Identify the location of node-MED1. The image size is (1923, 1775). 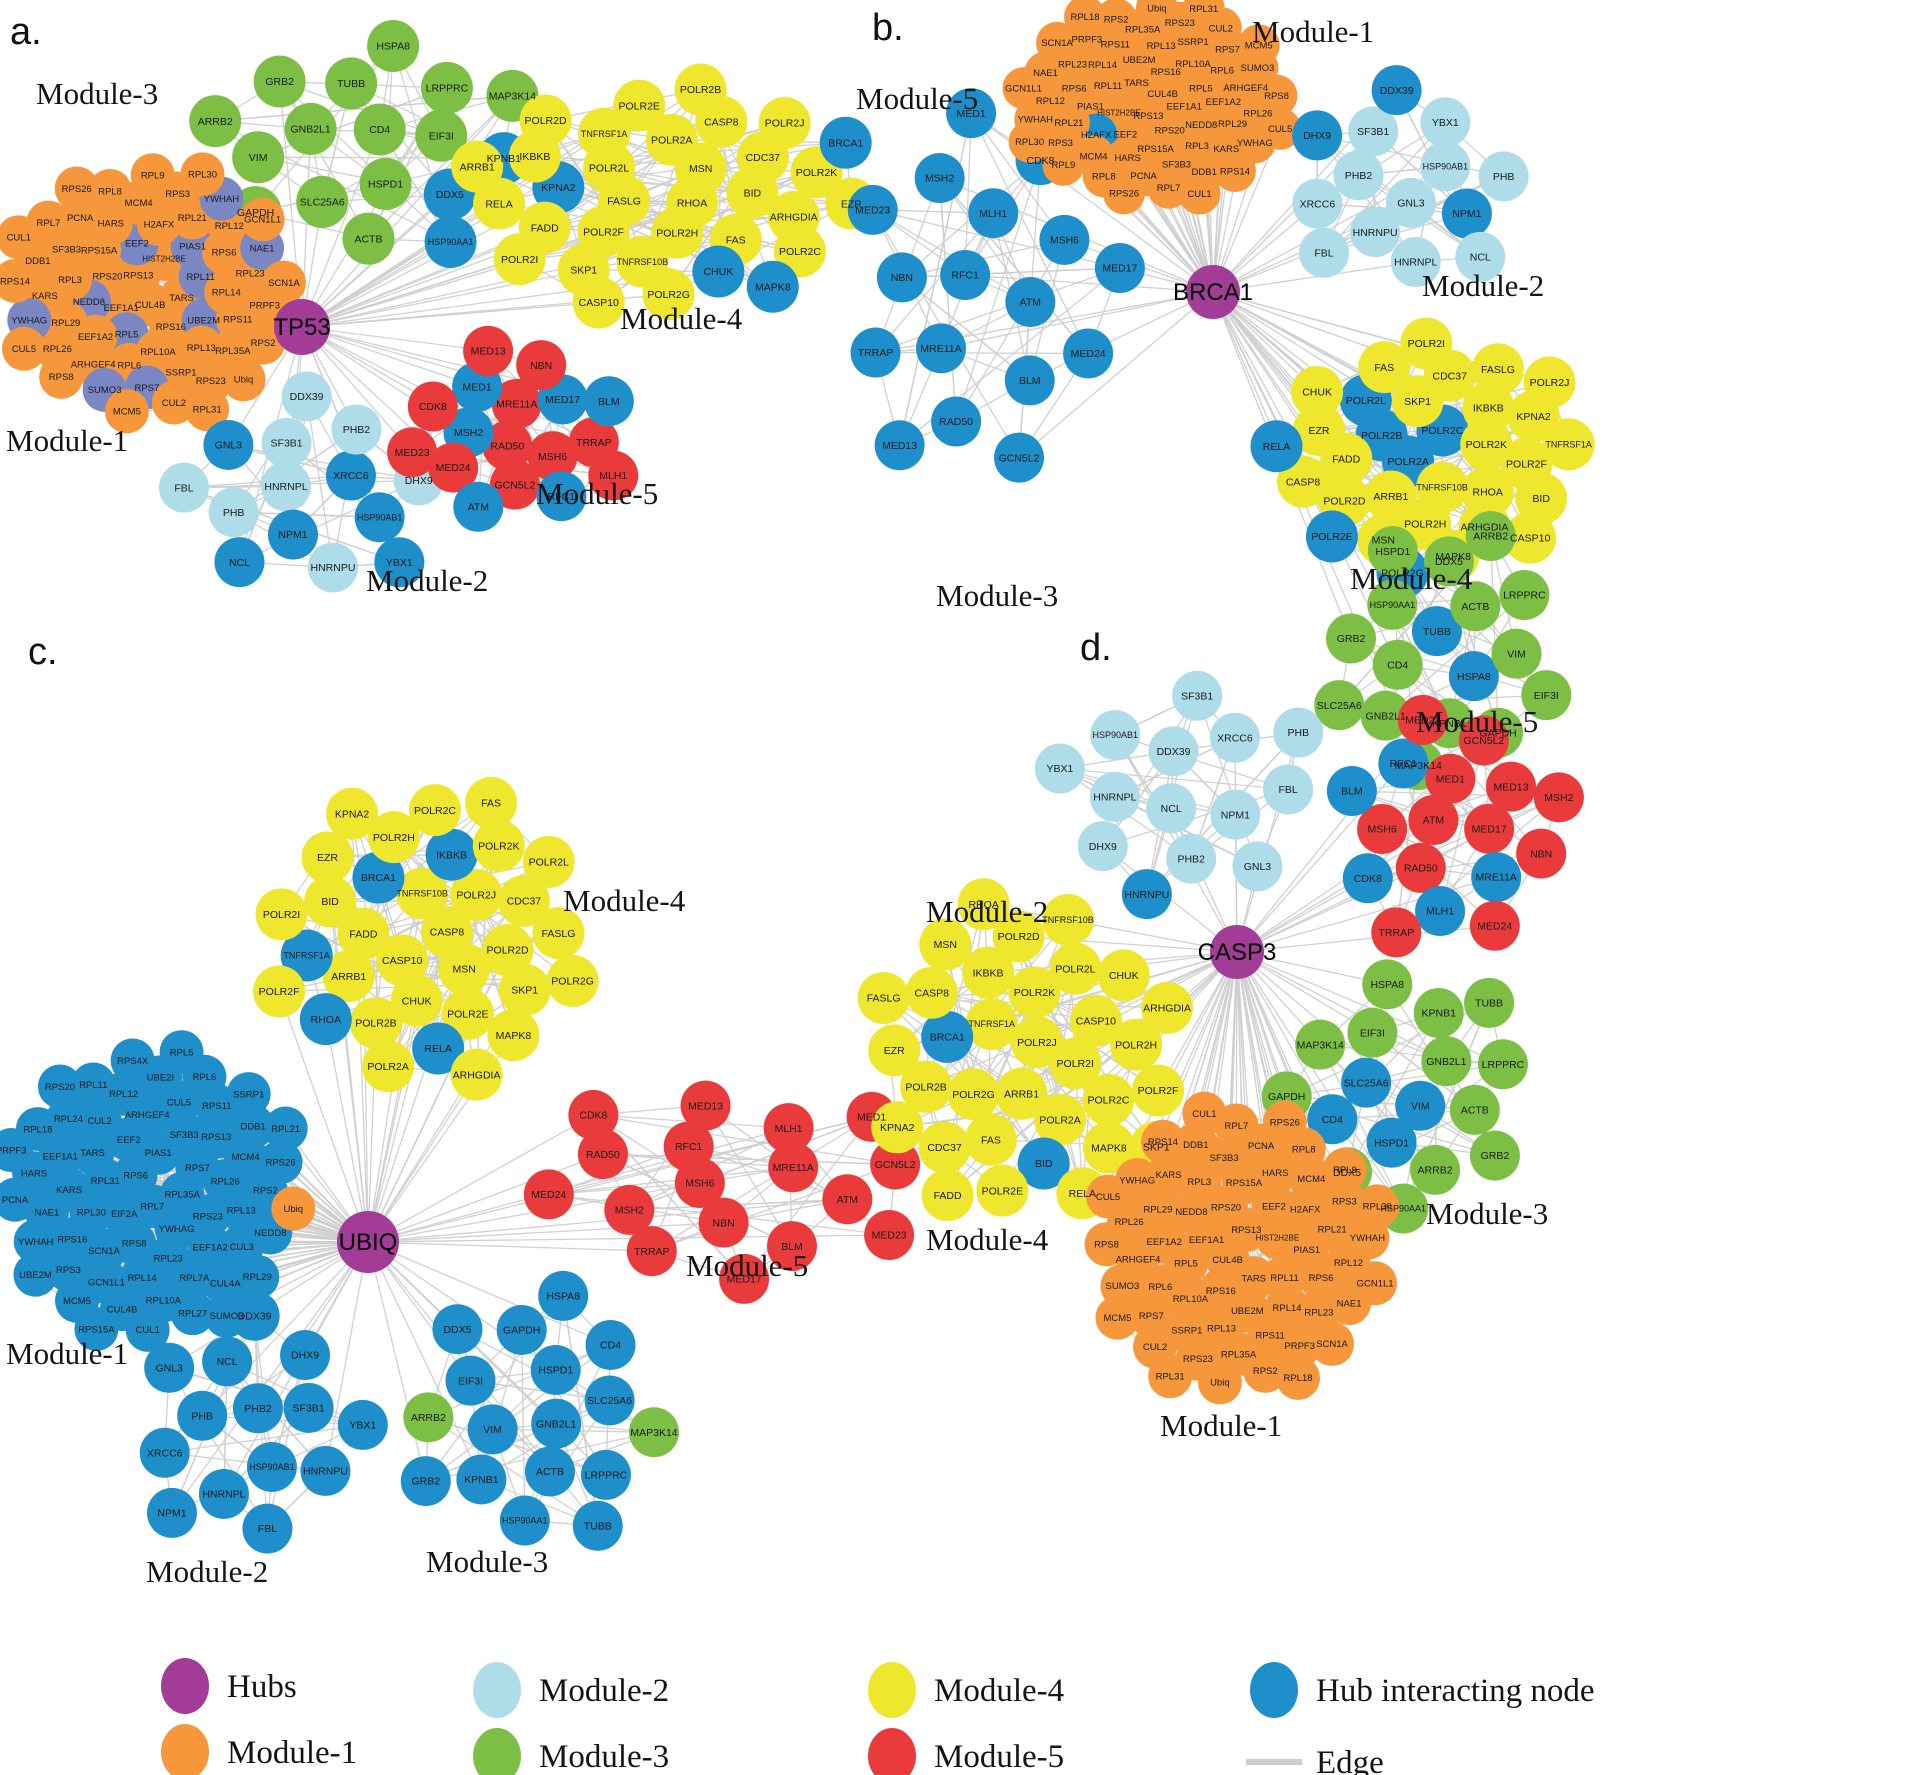
(1450, 778).